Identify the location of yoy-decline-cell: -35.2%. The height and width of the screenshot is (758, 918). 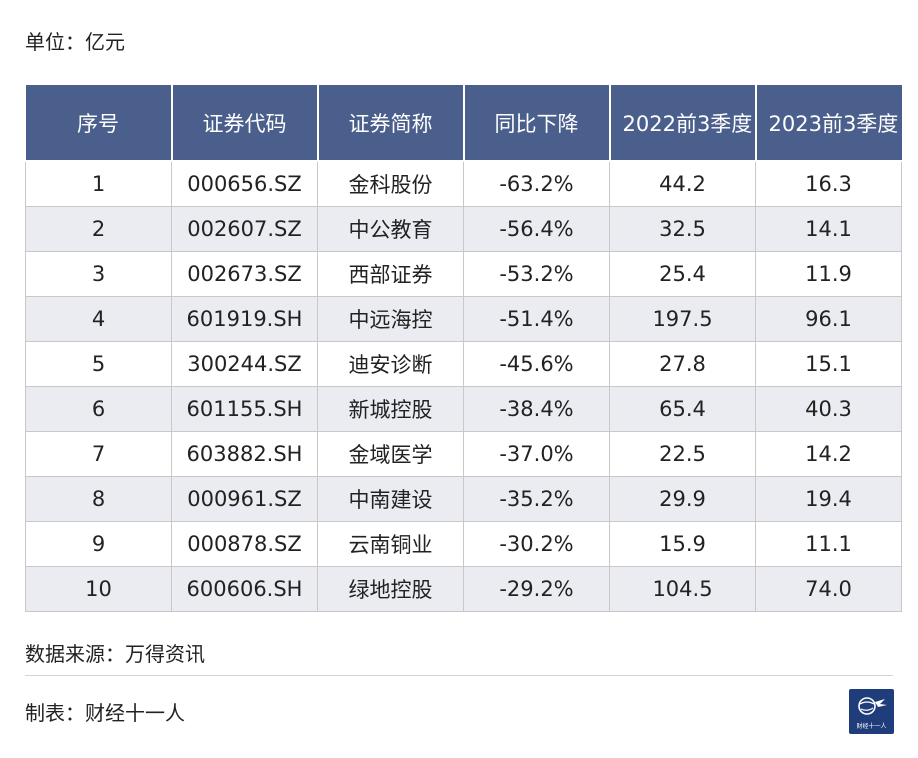
(536, 499).